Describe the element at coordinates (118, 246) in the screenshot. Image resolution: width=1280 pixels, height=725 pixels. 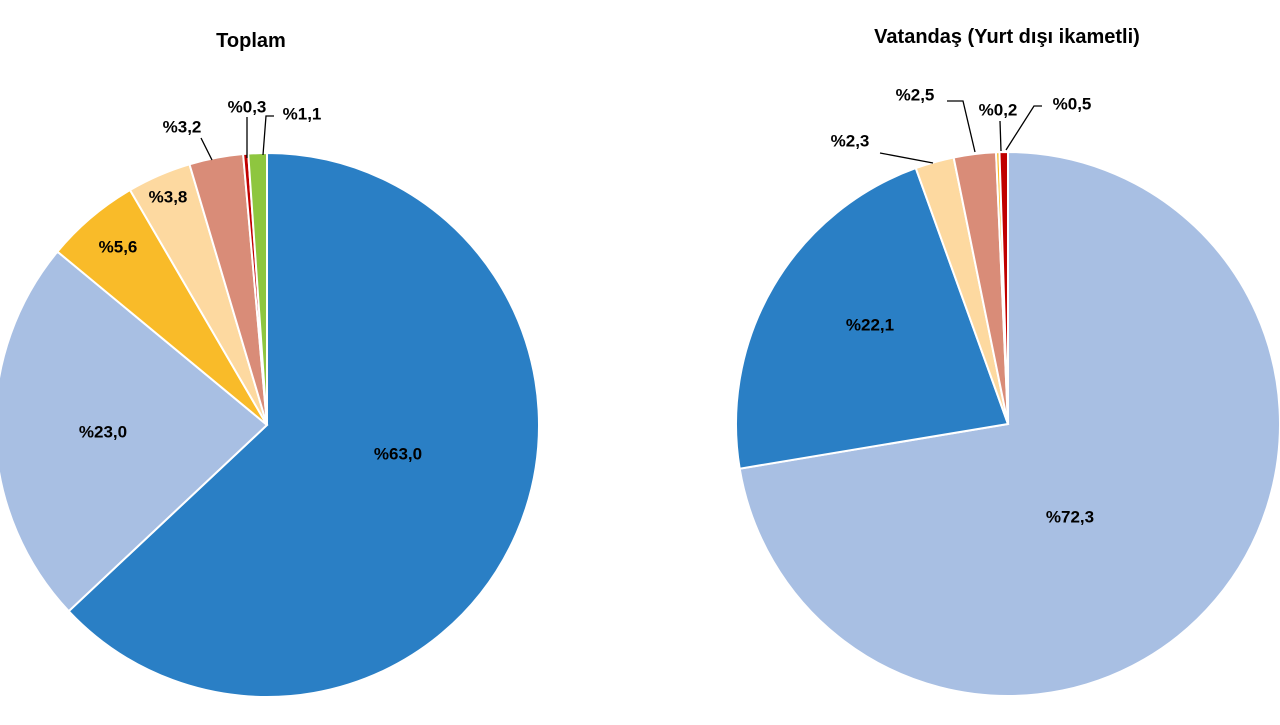
I see `slice-data-label: %5,6` at that location.